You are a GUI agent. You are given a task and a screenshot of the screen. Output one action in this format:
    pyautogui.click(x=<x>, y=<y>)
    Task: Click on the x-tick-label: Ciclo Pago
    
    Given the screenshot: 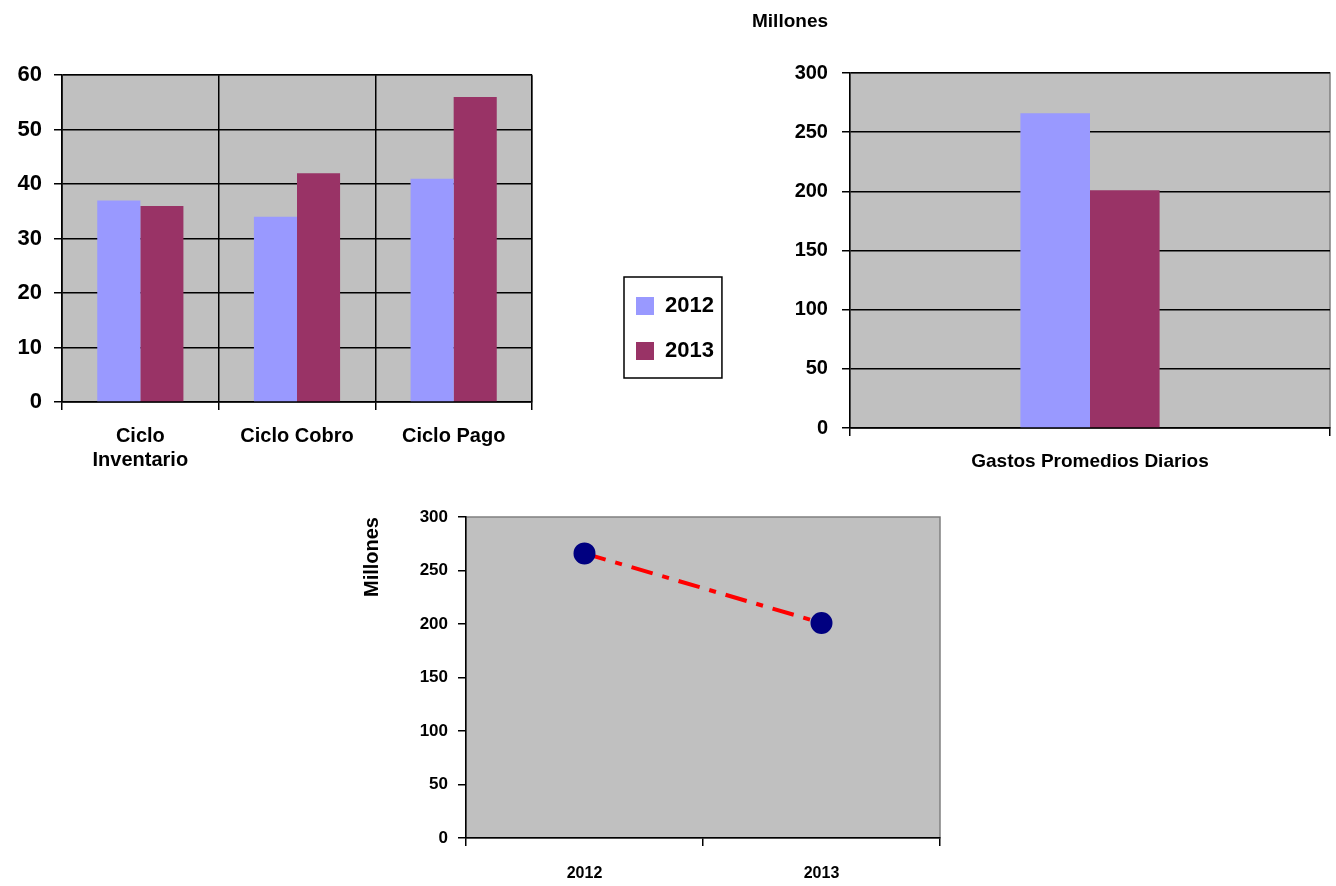 What is the action you would take?
    pyautogui.click(x=453, y=434)
    